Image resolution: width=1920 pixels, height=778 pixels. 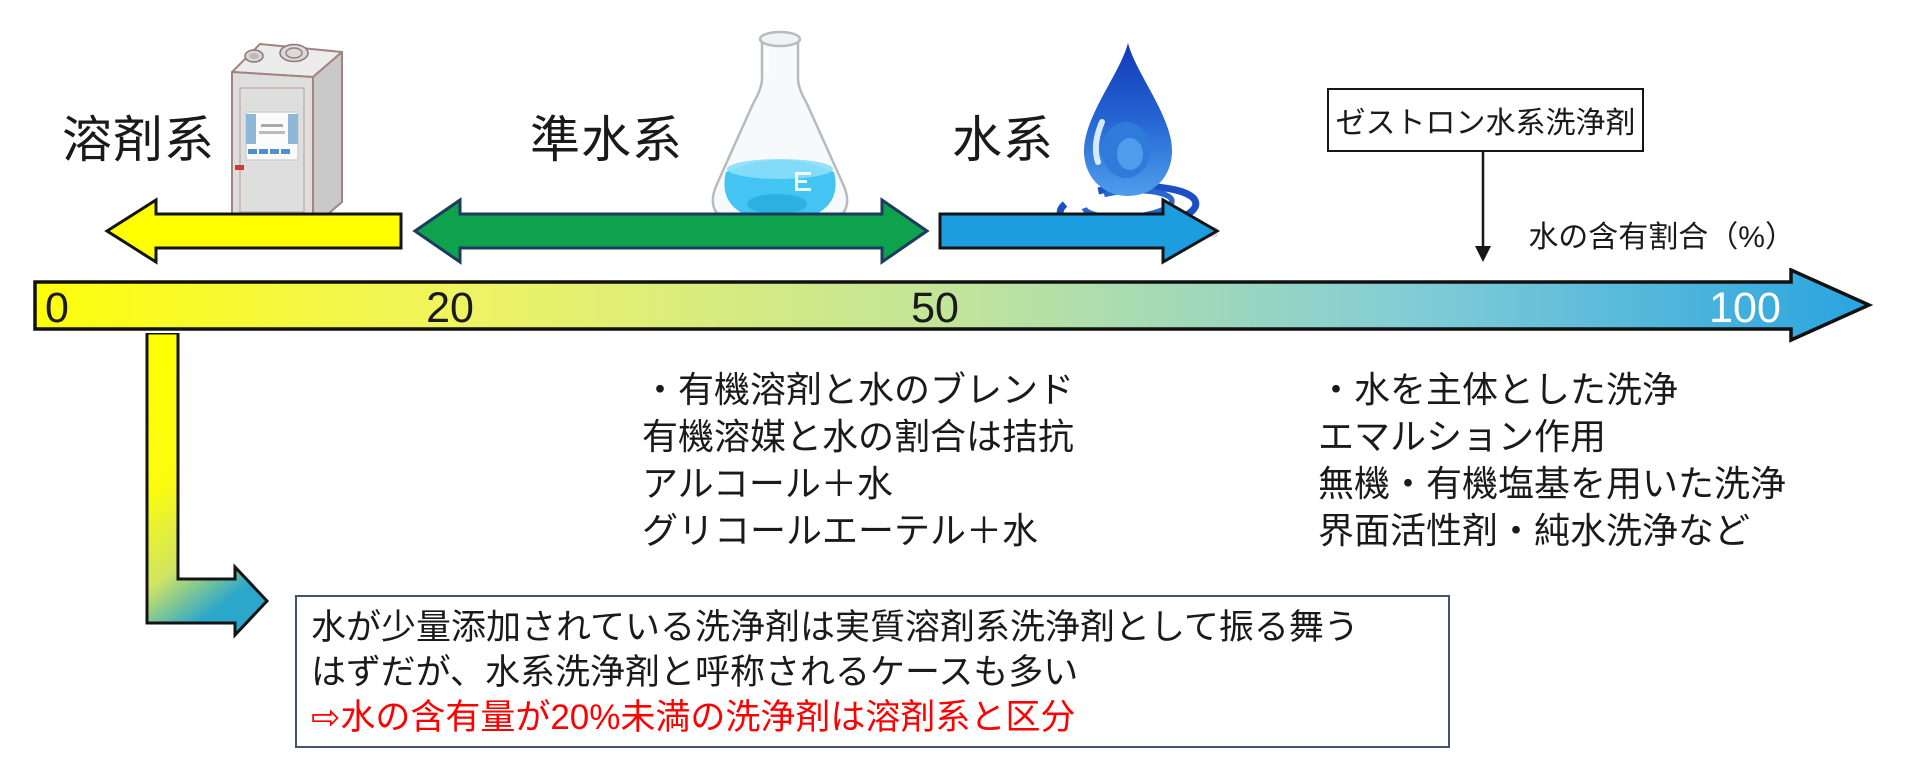 What do you see at coordinates (840, 530) in the screenshot?
I see `note-line: グリコールエーテル＋水` at bounding box center [840, 530].